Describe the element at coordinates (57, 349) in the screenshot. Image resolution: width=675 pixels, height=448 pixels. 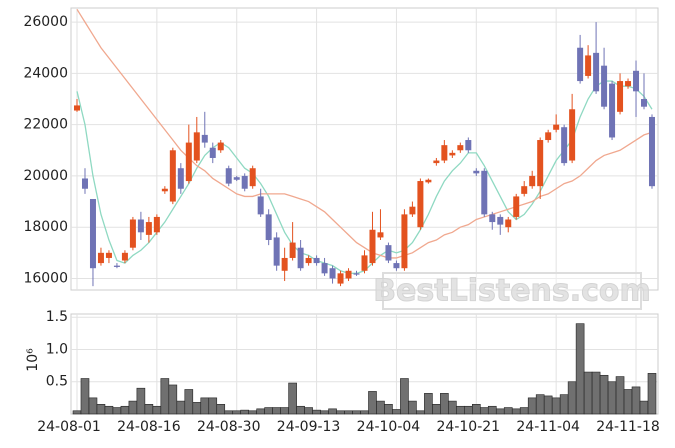
I see `y-tick-label: 1.0` at that location.